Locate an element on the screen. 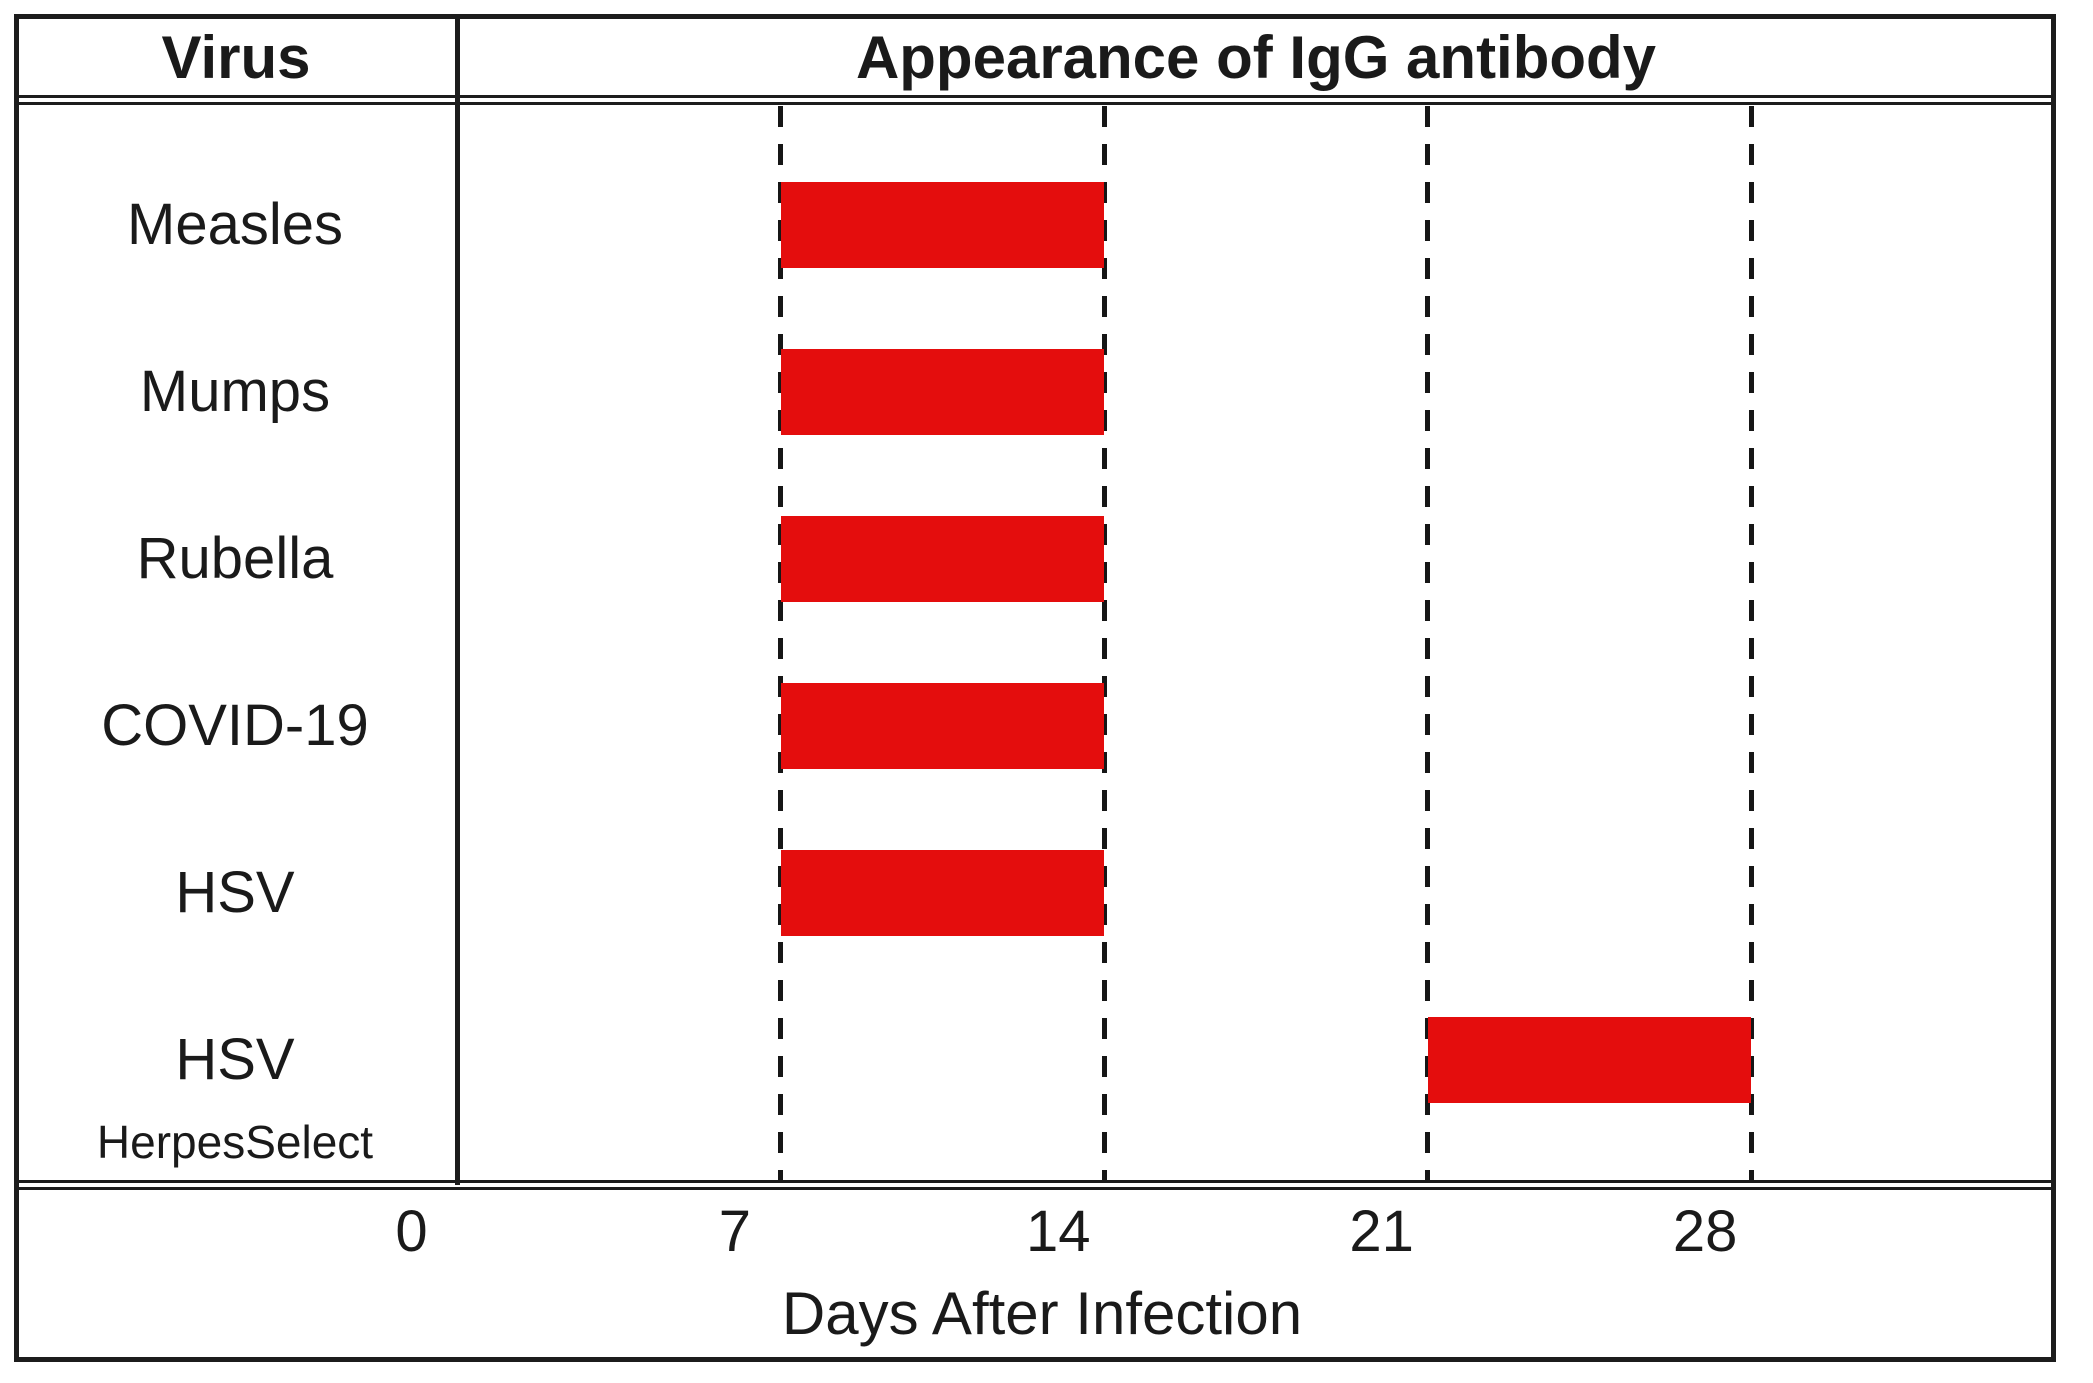 Image resolution: width=2093 pixels, height=1383 pixels. virus-label: Mumps is located at coordinates (235, 391).